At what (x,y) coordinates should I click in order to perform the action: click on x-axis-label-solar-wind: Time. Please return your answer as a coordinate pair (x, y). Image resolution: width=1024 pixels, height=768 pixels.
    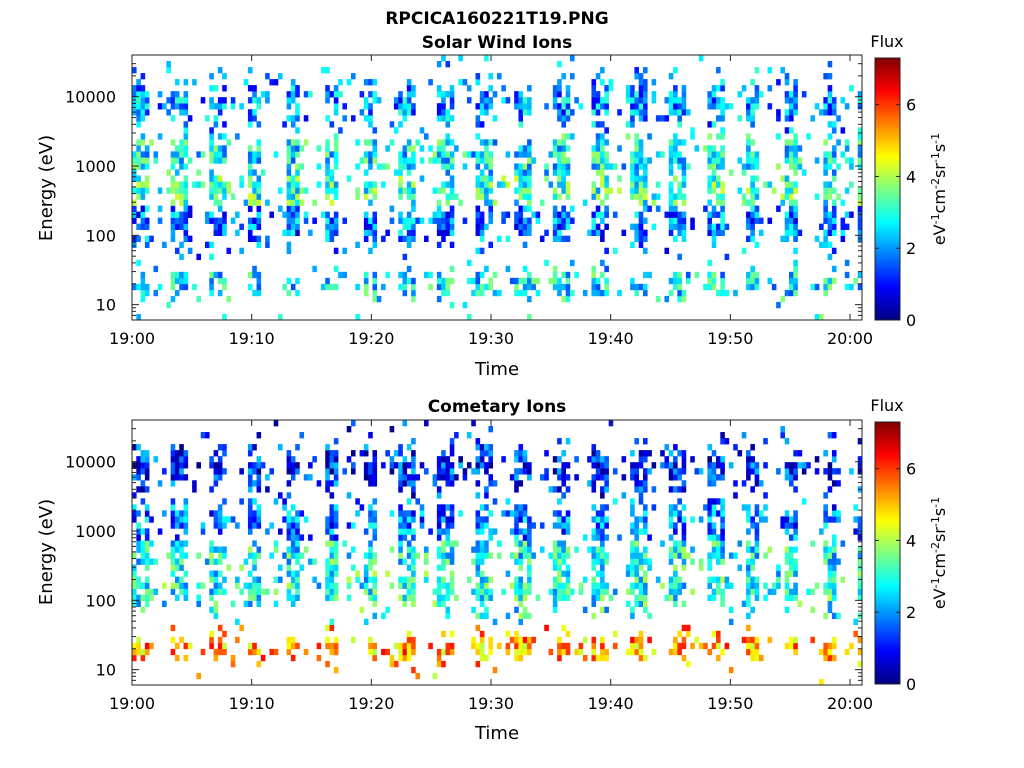
    Looking at the image, I should click on (496, 369).